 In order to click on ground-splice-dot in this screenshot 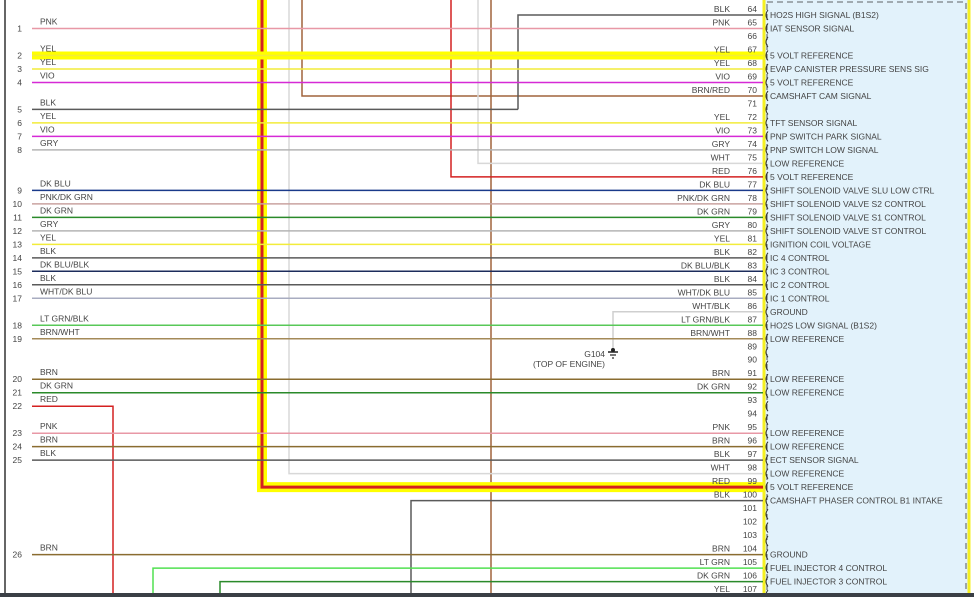, I will do `click(613, 350)`.